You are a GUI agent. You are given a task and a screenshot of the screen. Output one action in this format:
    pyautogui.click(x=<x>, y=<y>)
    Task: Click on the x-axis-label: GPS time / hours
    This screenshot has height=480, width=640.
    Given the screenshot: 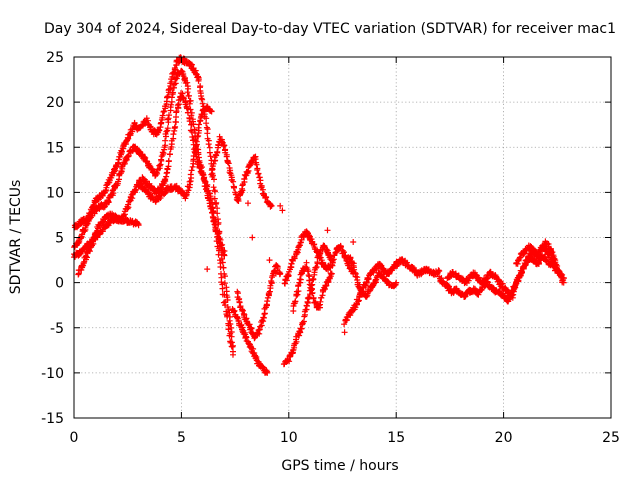 What is the action you would take?
    pyautogui.click(x=339, y=466)
    